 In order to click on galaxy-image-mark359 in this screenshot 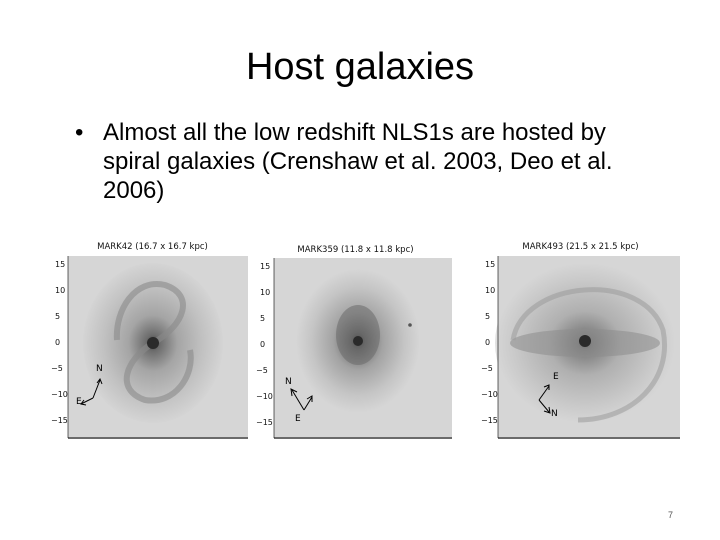, I will do `click(362, 348)`.